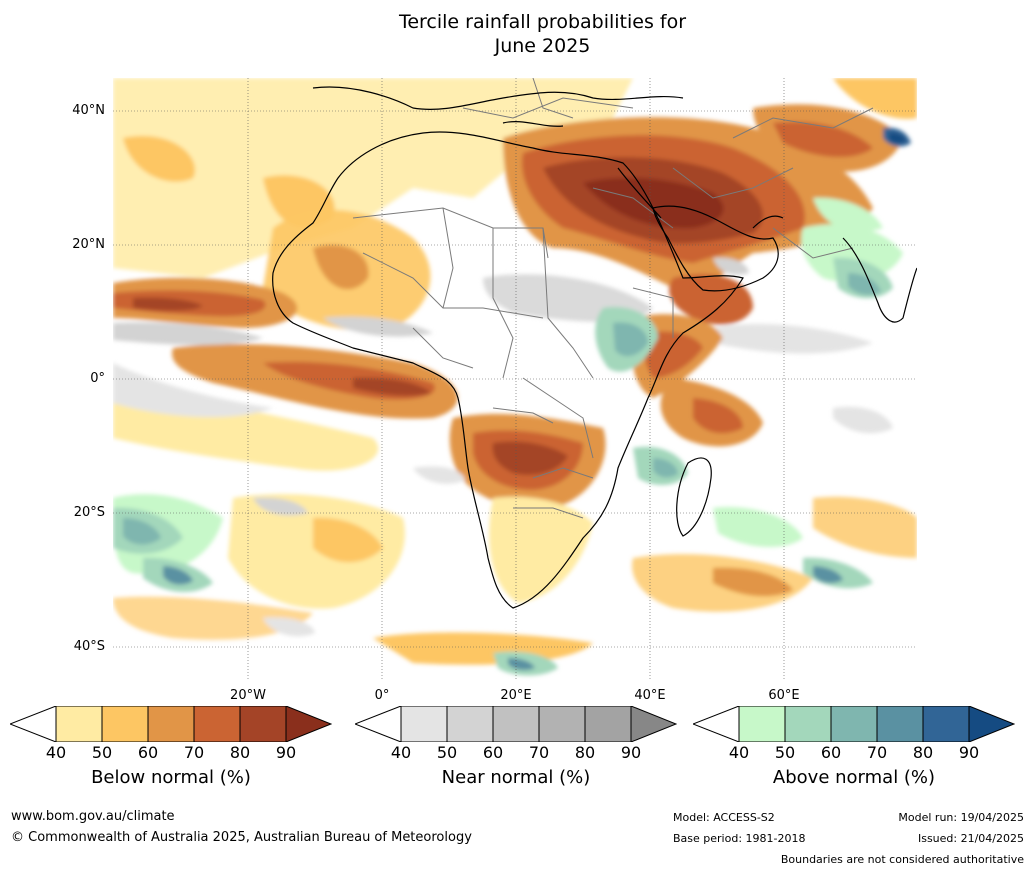 The width and height of the screenshot is (1035, 873). What do you see at coordinates (240, 752) in the screenshot?
I see `below-tick: 80` at bounding box center [240, 752].